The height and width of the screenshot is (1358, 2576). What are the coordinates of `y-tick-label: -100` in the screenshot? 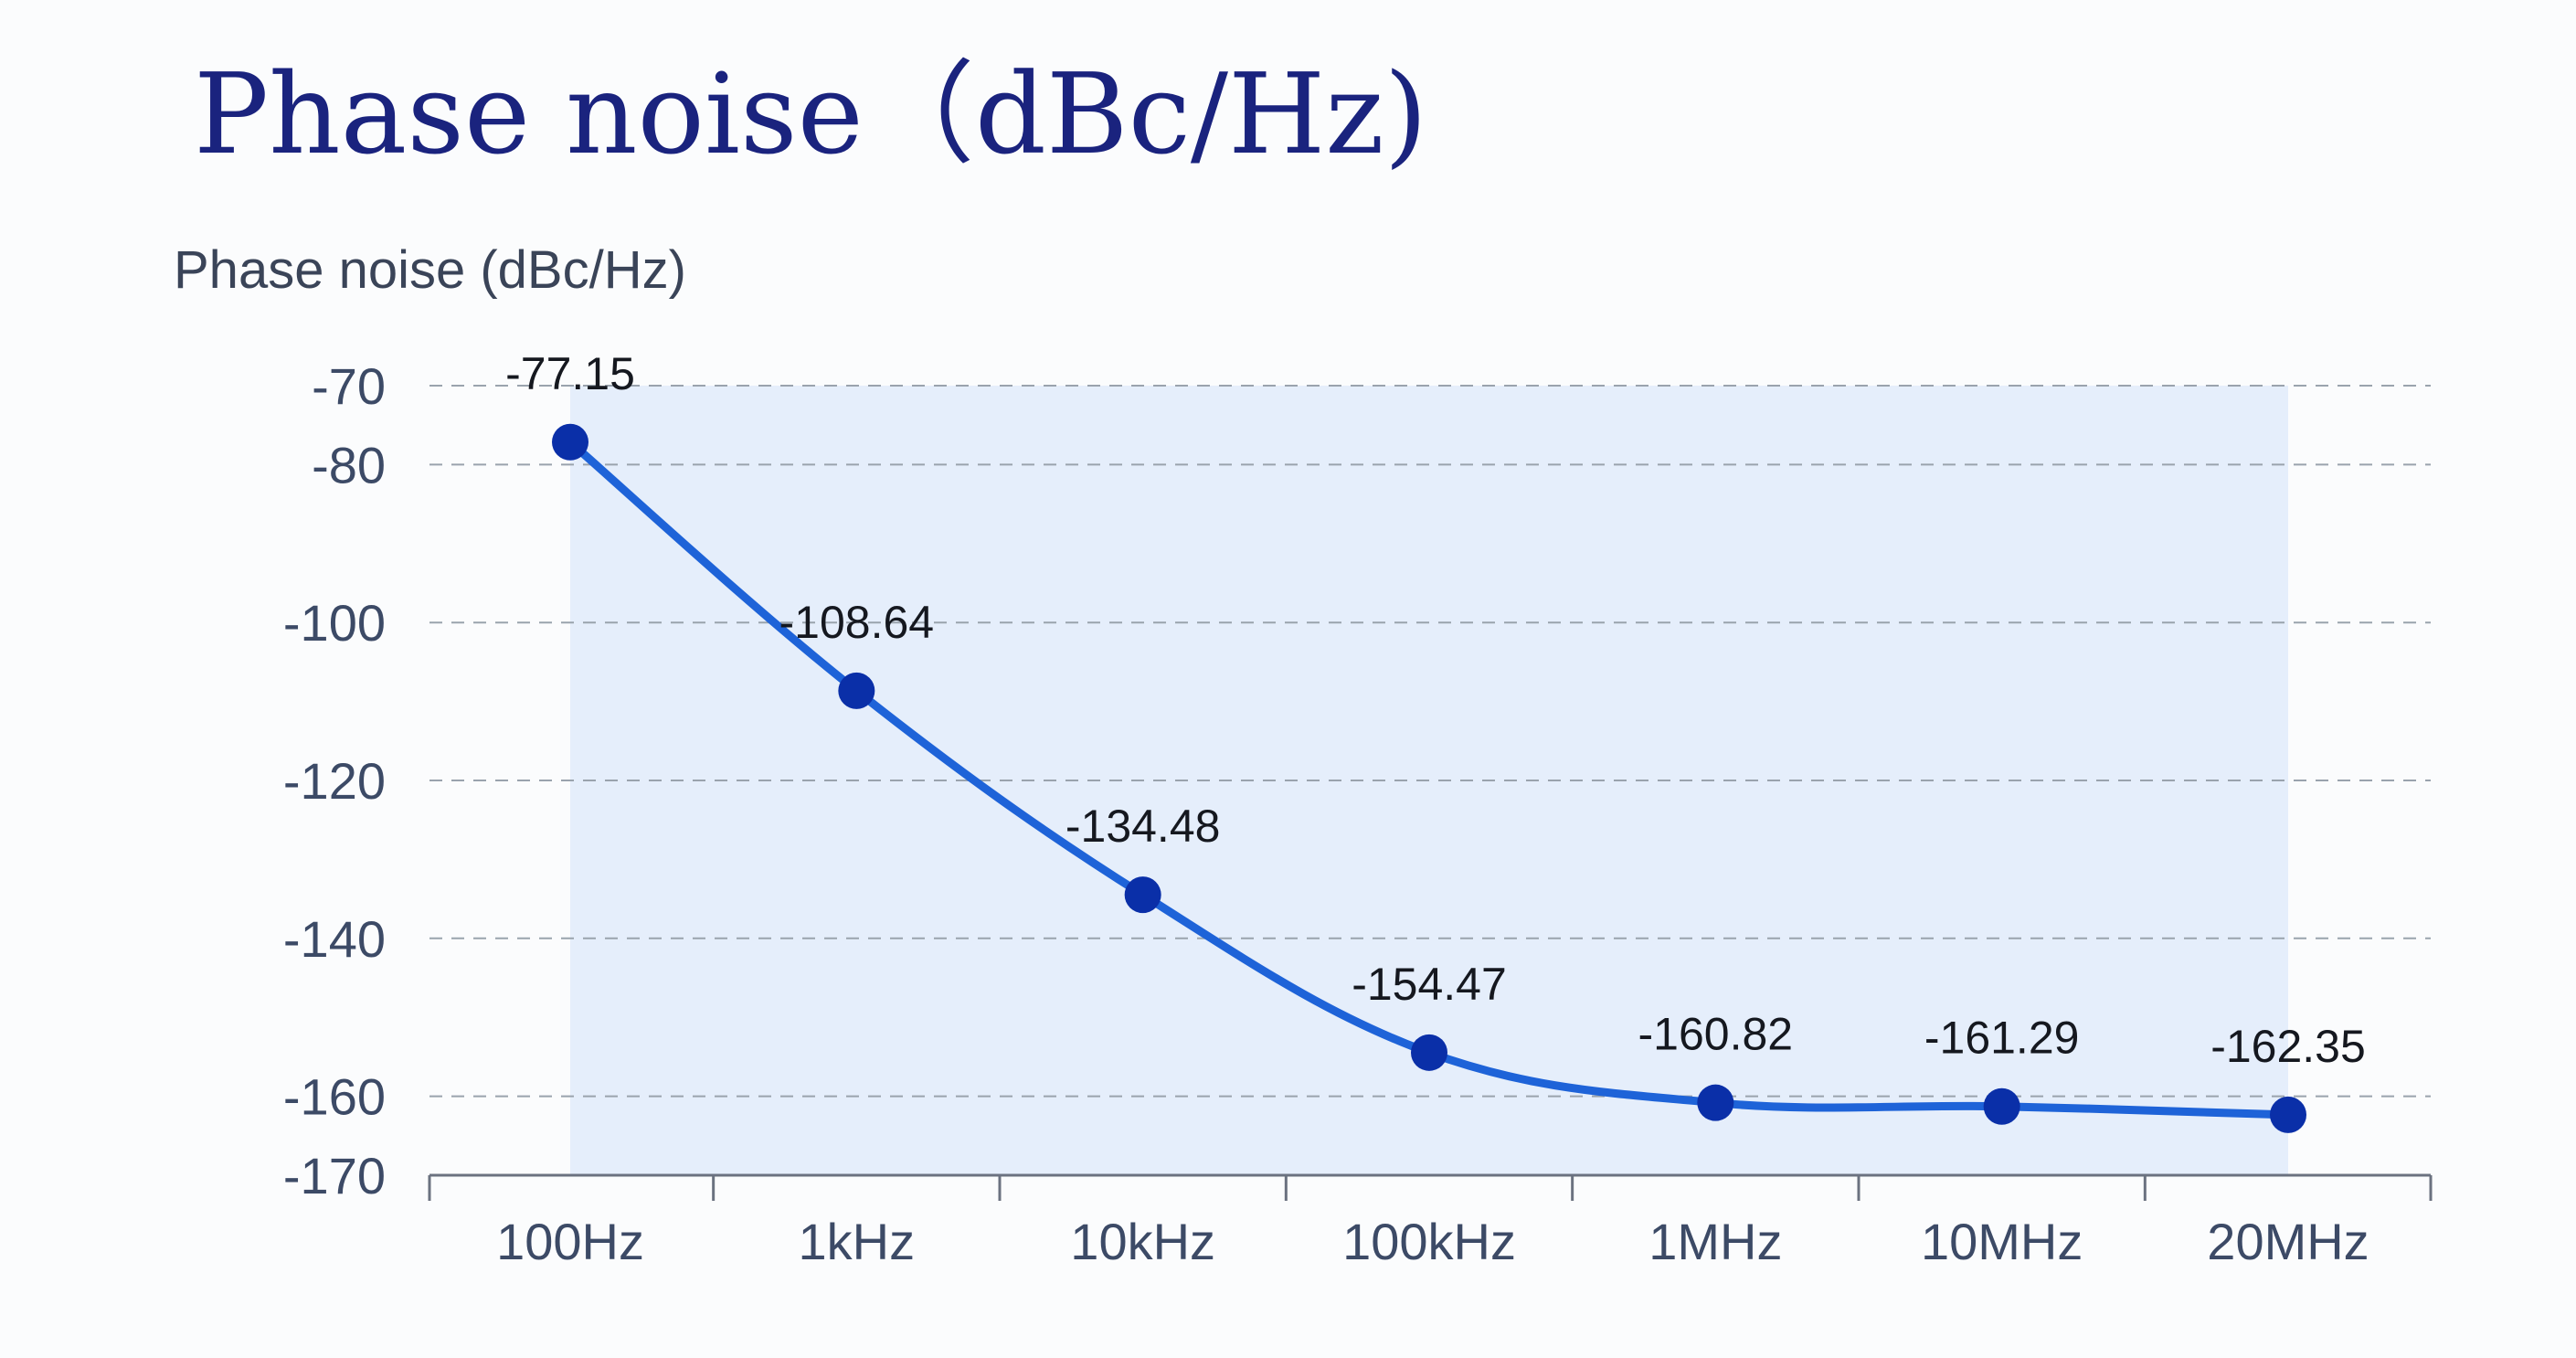 It's located at (334, 623).